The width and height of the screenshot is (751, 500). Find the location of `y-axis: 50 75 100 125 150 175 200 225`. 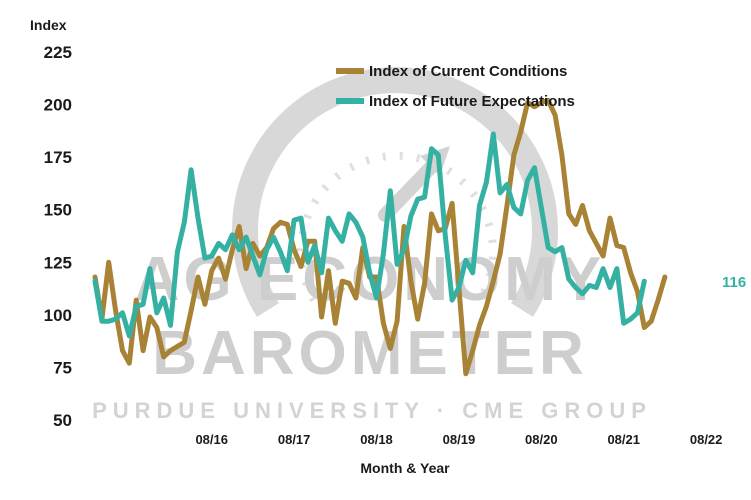

y-axis: 50 75 100 125 150 175 200 225 is located at coordinates (58, 236).